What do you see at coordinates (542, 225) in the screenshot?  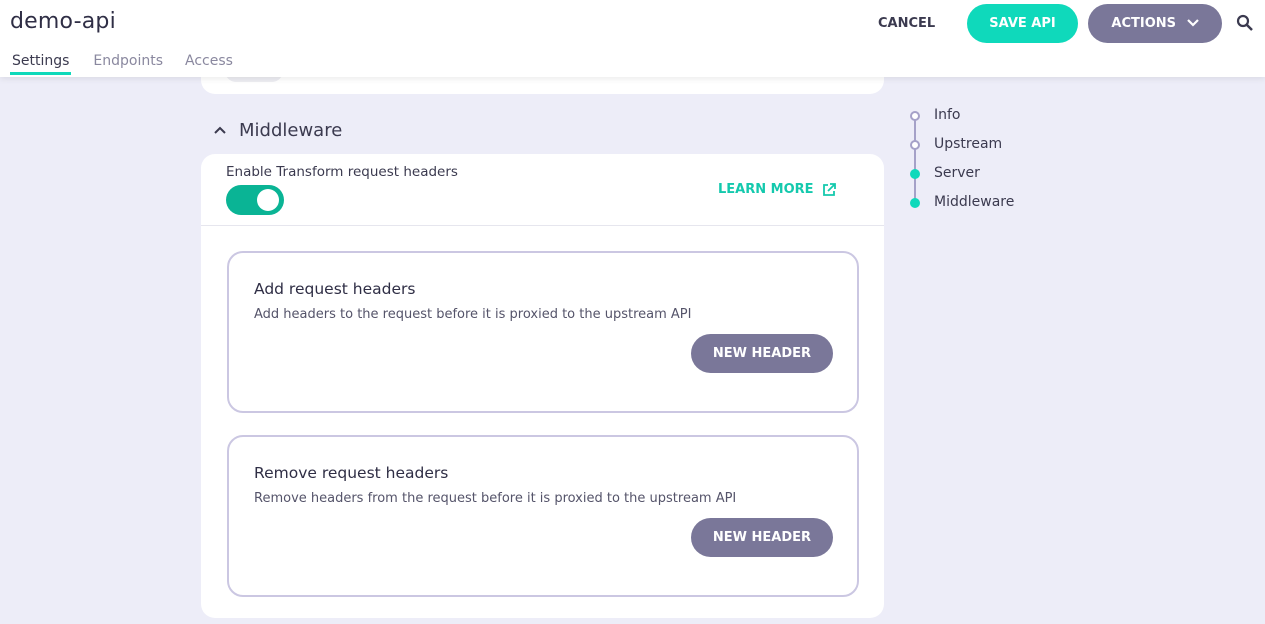 I see `divider` at bounding box center [542, 225].